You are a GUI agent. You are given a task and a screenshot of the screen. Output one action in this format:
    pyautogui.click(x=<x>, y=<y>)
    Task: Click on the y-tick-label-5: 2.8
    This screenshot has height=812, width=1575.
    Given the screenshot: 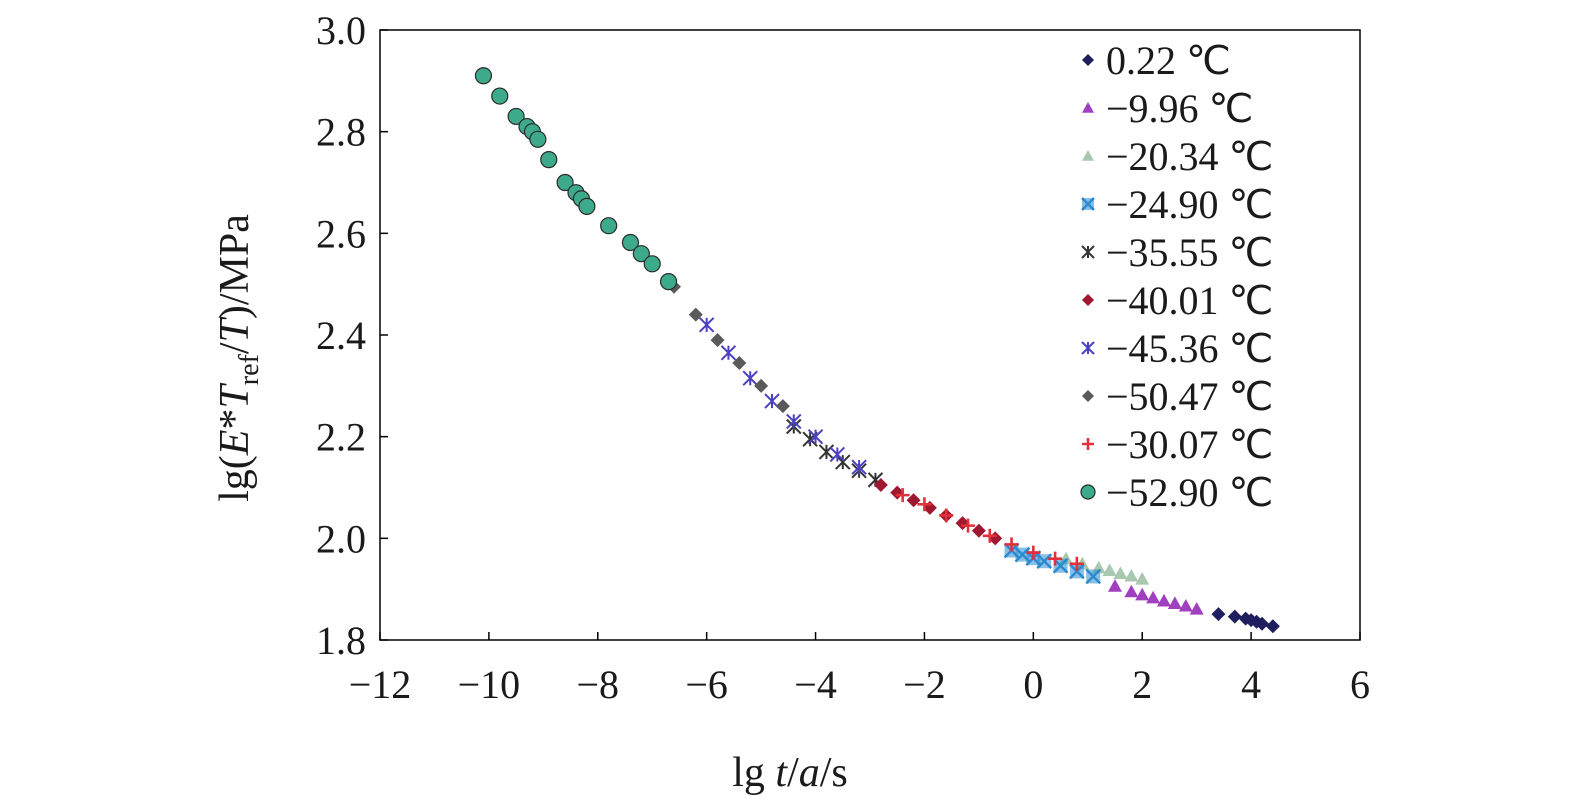 What is the action you would take?
    pyautogui.click(x=341, y=132)
    